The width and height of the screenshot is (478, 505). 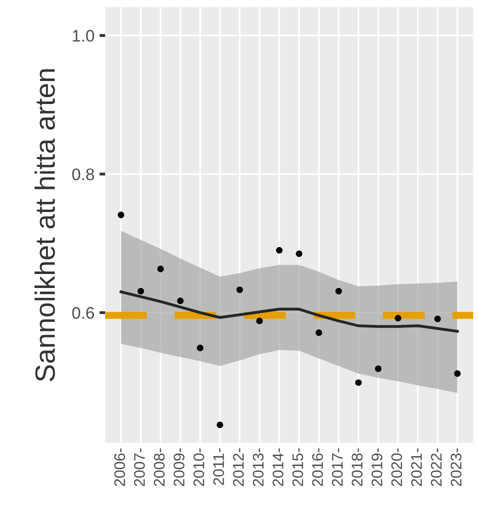 What do you see at coordinates (416, 467) in the screenshot?
I see `x-tick-label: 2021-` at bounding box center [416, 467].